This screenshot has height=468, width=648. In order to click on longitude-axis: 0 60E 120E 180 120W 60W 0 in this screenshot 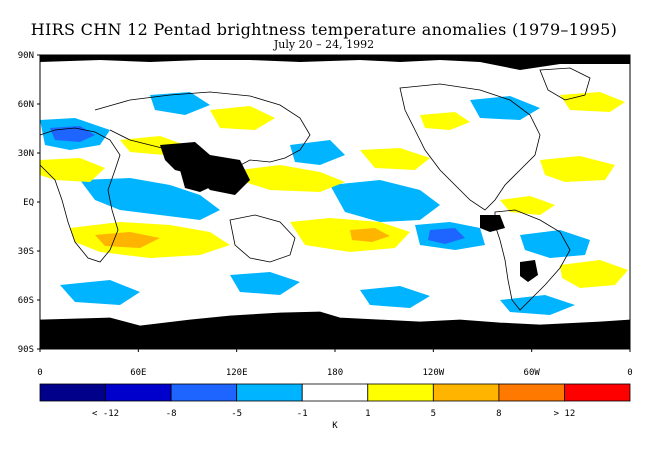, I will do `click(335, 363)`.